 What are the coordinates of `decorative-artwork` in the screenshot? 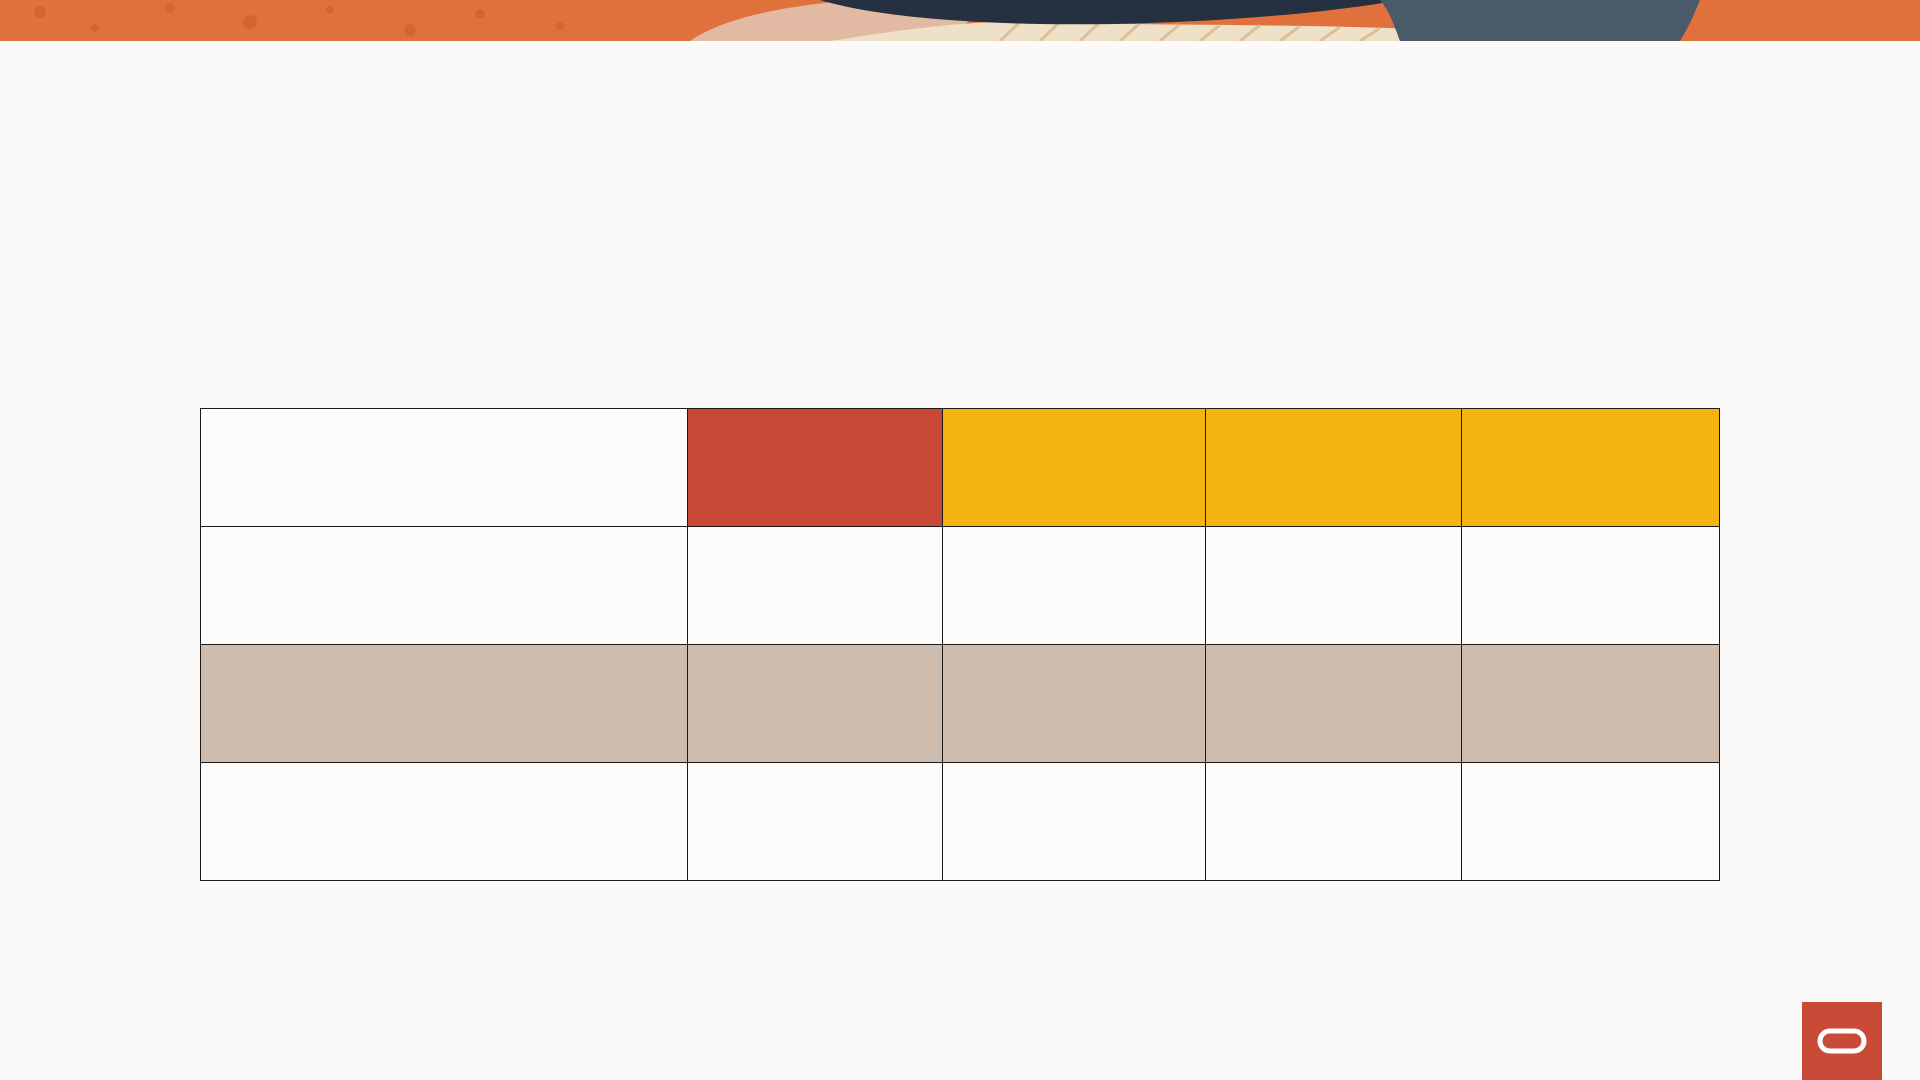 It's located at (960, 20).